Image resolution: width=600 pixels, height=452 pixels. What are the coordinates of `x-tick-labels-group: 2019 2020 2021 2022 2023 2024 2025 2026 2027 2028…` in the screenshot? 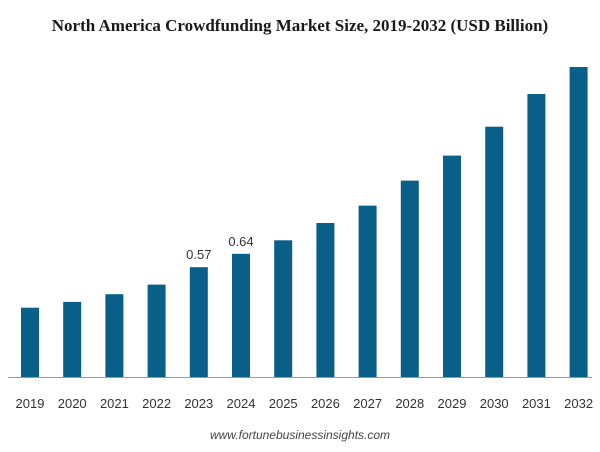 It's located at (305, 403).